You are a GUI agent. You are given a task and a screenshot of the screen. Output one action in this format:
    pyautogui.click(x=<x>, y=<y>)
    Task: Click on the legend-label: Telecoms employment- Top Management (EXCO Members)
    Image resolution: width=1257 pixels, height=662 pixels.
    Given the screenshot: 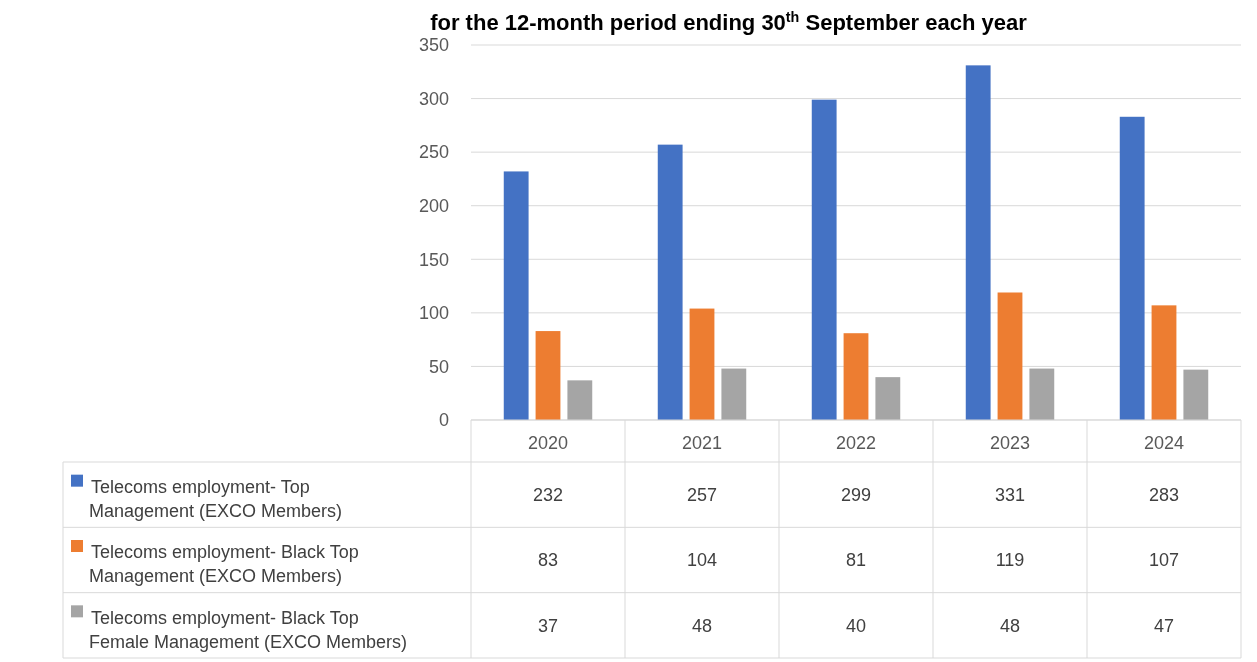 What is the action you would take?
    pyautogui.click(x=216, y=498)
    